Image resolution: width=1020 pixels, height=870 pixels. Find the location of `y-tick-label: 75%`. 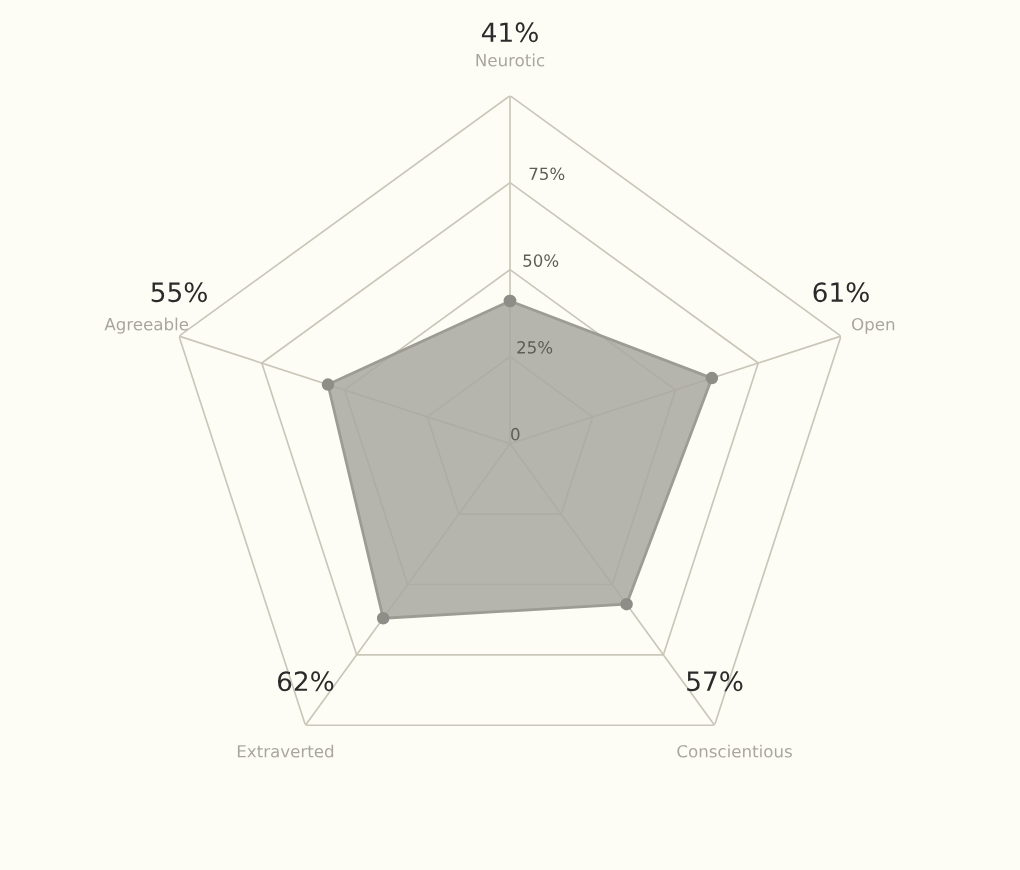

y-tick-label: 75% is located at coordinates (547, 174).